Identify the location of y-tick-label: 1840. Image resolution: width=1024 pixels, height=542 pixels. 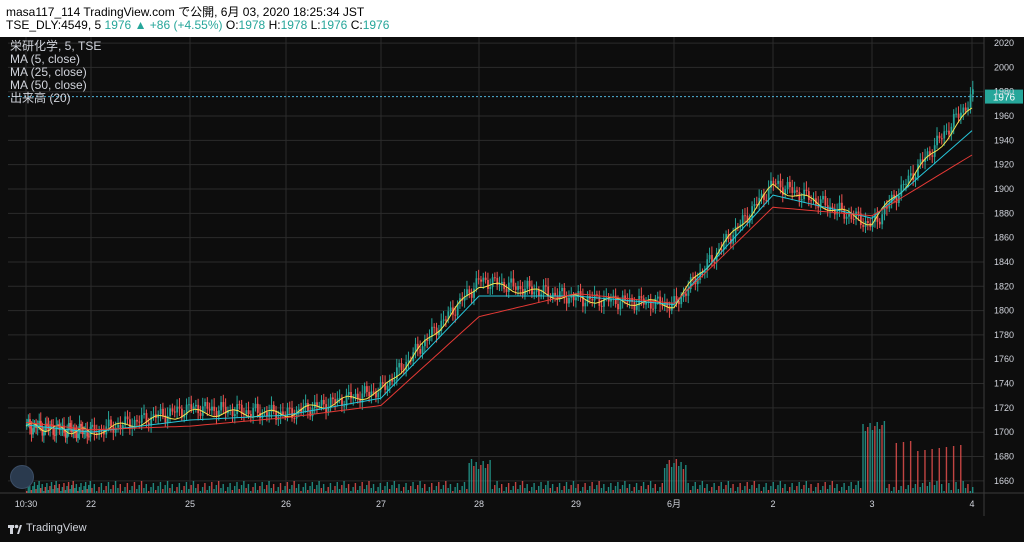
(1004, 262).